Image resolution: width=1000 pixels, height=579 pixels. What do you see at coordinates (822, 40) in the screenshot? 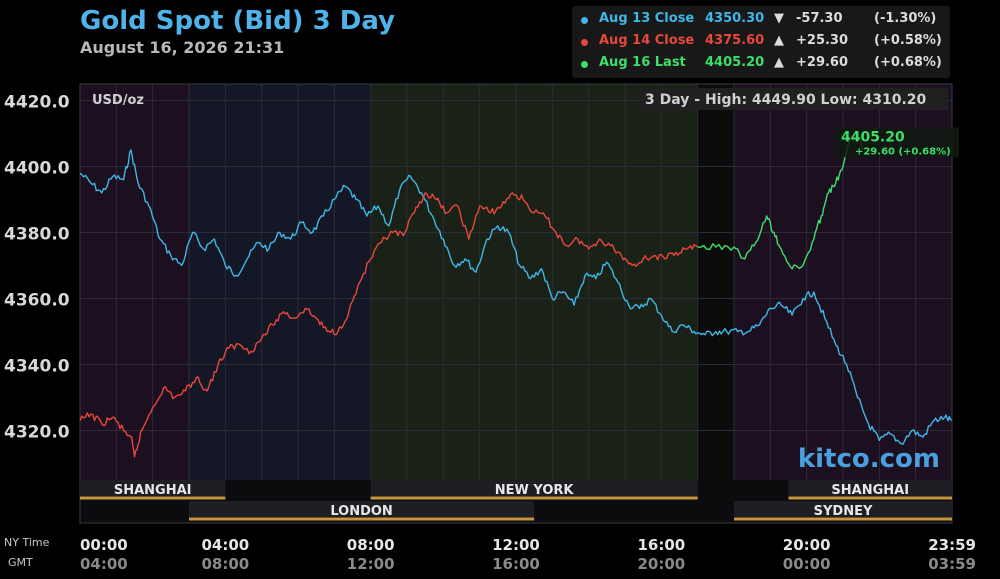
I see `legend-change: +25.30` at bounding box center [822, 40].